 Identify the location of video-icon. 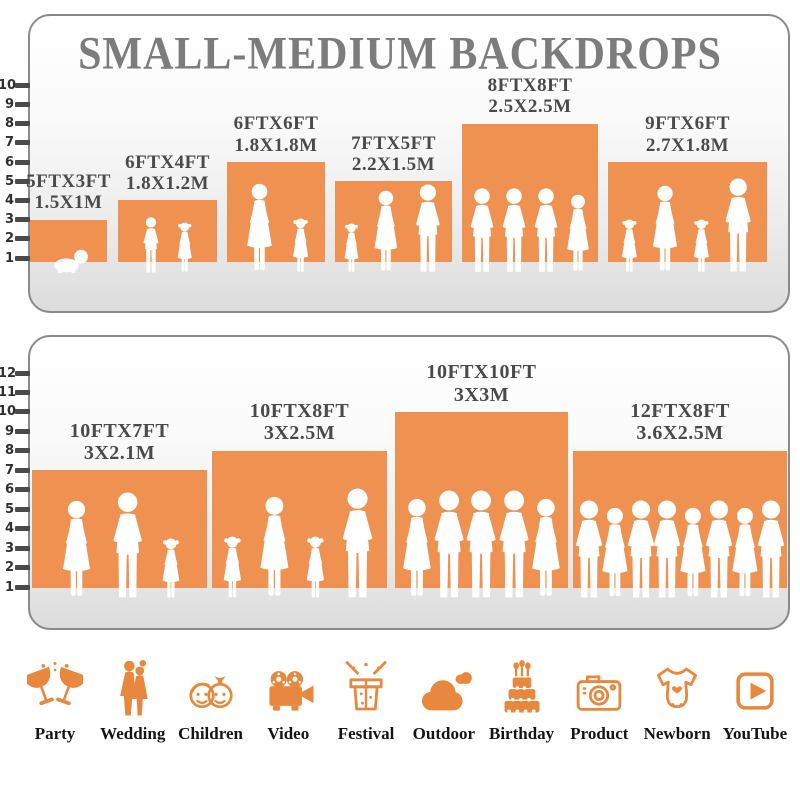
(288, 685).